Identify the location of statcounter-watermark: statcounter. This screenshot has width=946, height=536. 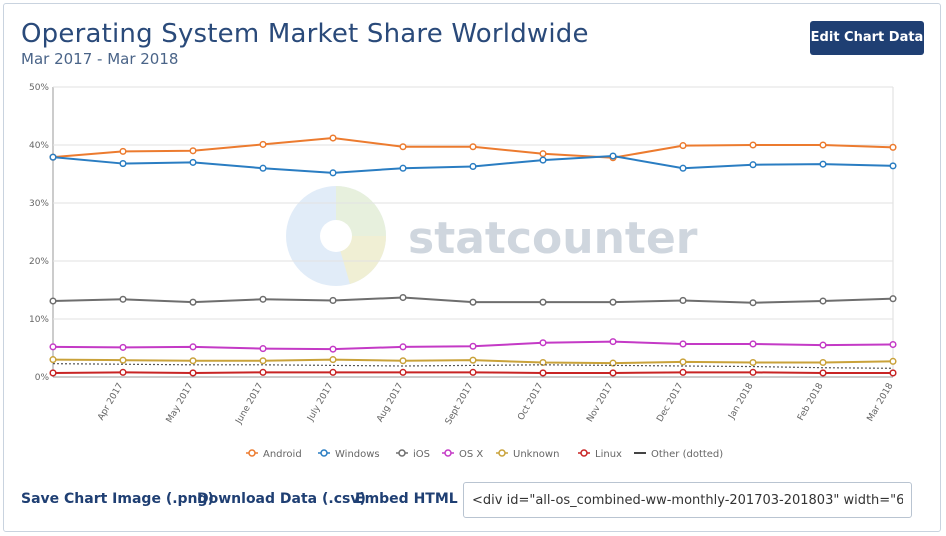
(492, 236).